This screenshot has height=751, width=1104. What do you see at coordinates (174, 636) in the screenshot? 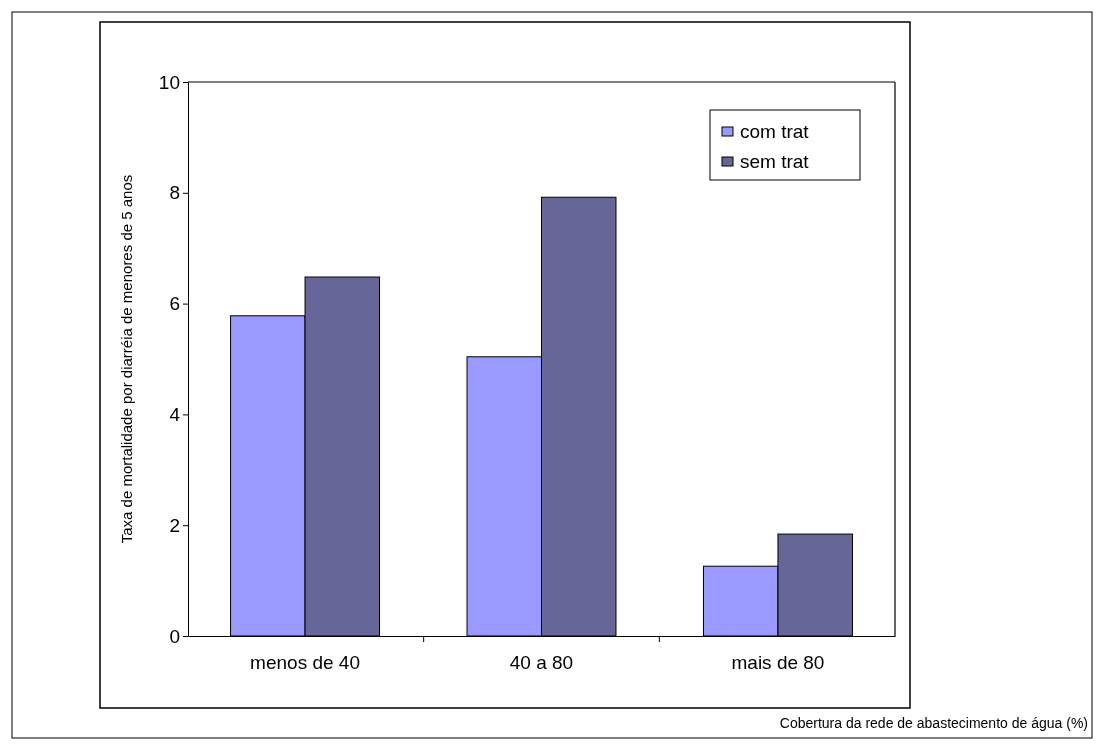
I see `y-tick-label: 0` at bounding box center [174, 636].